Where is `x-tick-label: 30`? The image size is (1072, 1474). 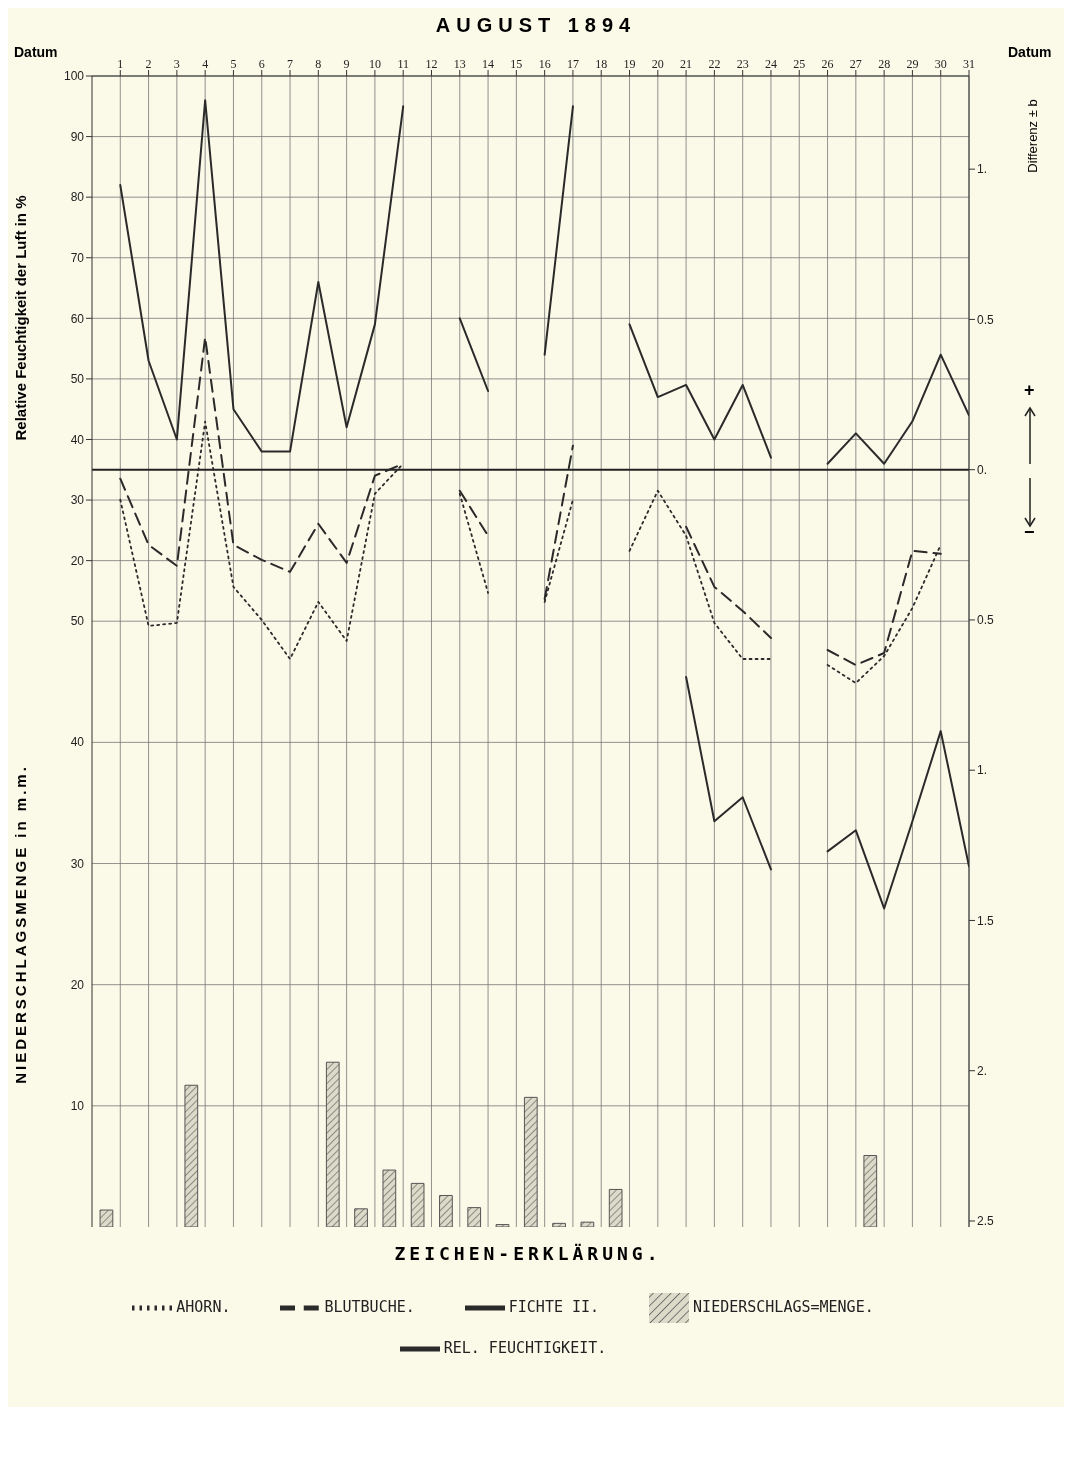
x-tick-label: 30 is located at coordinates (940, 64).